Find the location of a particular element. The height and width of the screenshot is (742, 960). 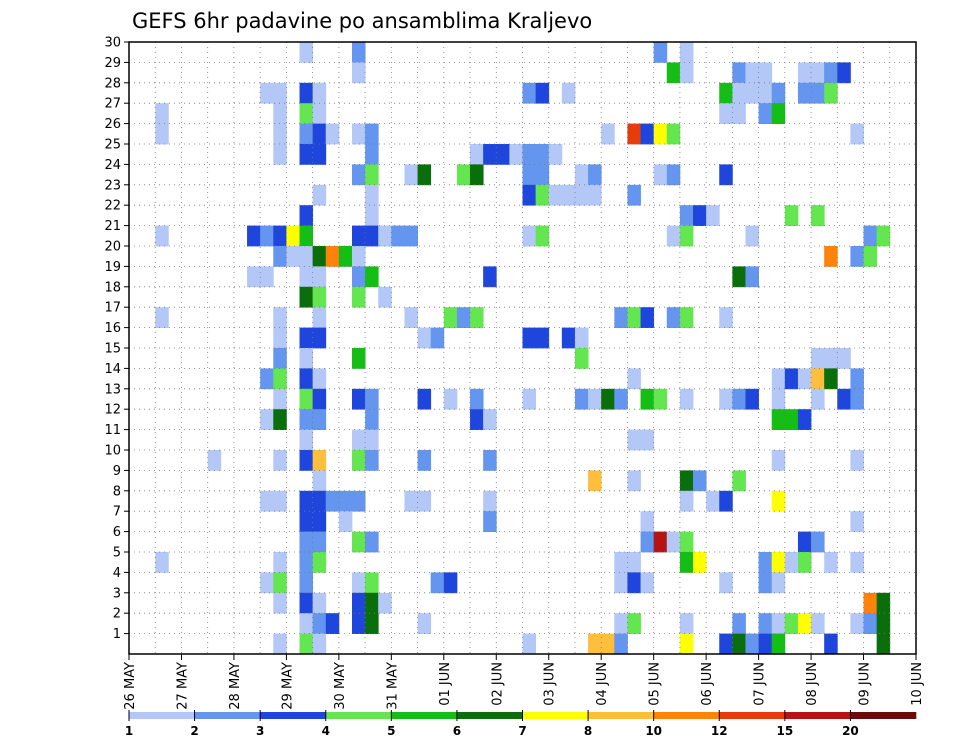

y-tick-label: 14 is located at coordinates (112, 369).